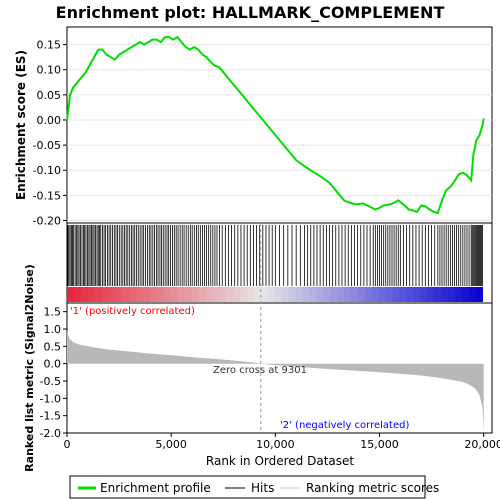 Image resolution: width=500 pixels, height=500 pixels. I want to click on x-axis-ticks: 0 5,000 10,000 15,000 20,000, so click(282, 442).